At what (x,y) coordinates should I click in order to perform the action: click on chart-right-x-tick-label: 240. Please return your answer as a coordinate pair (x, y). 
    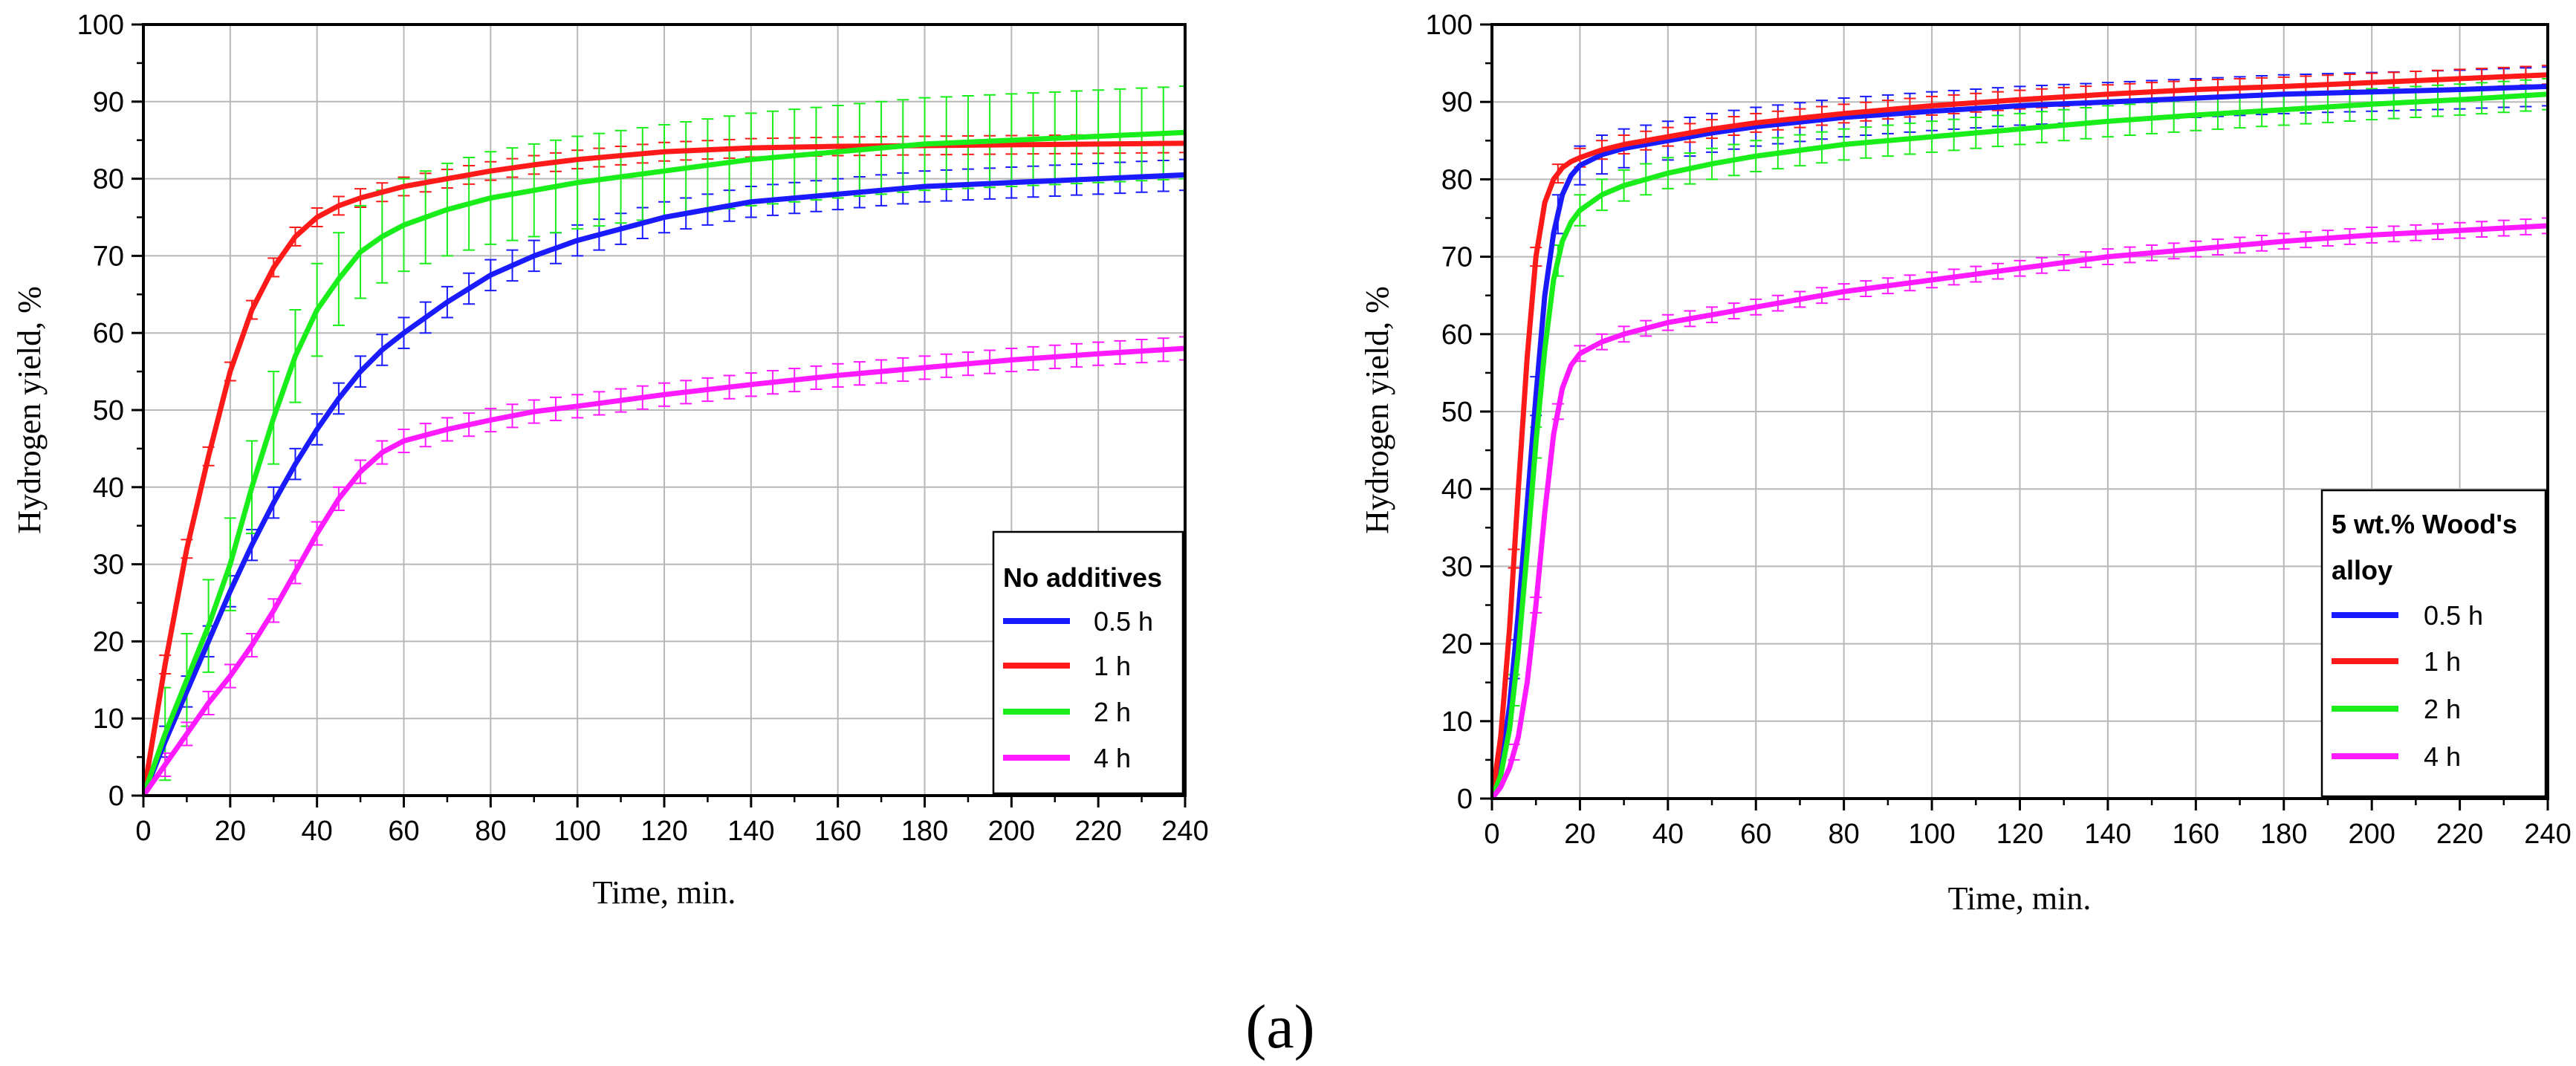
    Looking at the image, I should click on (2547, 835).